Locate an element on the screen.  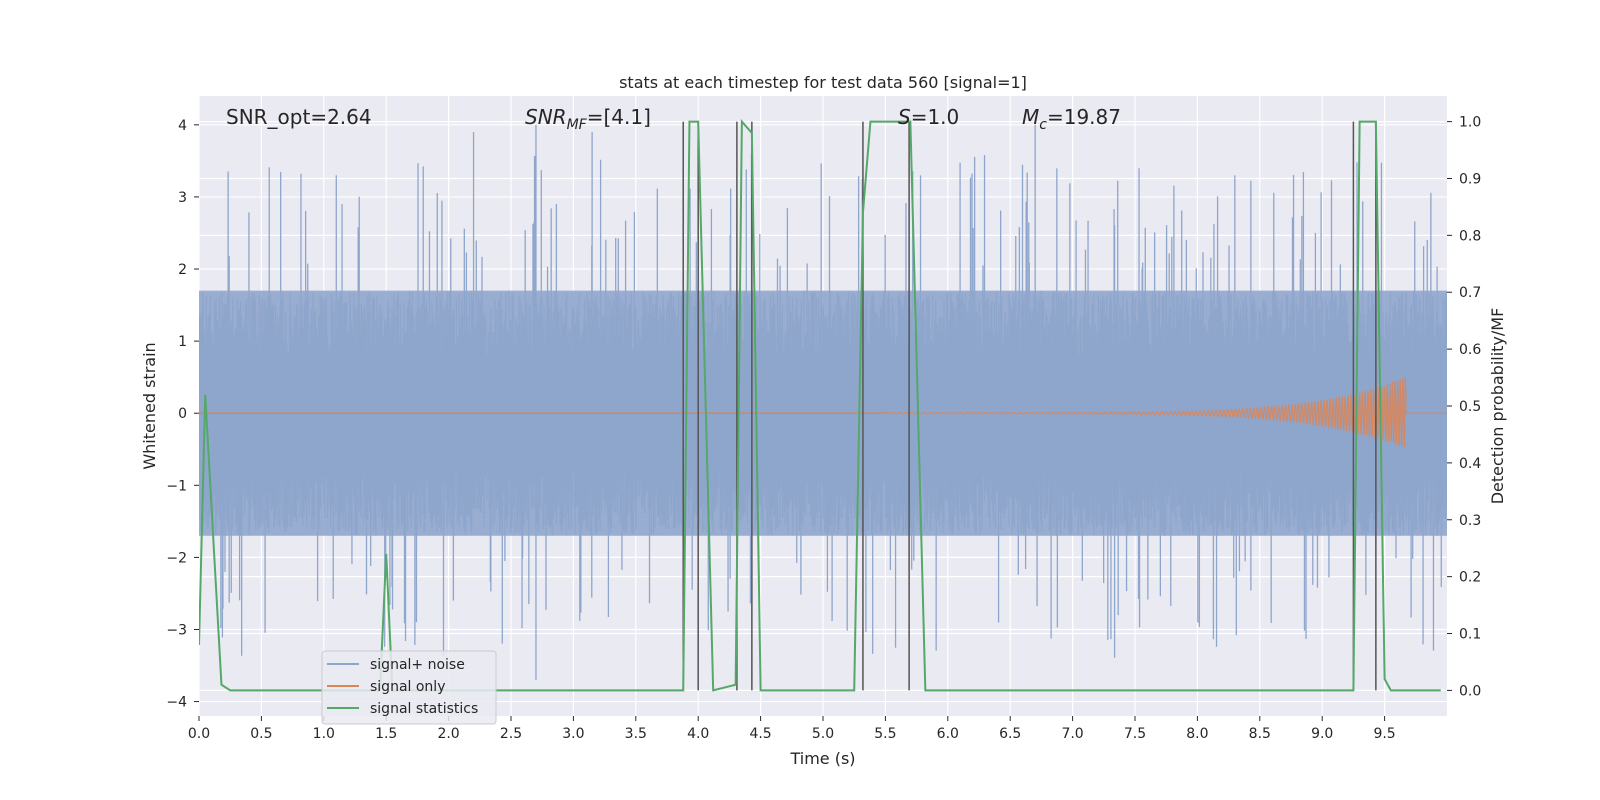
y-tick-label: 3 is located at coordinates (182, 198).